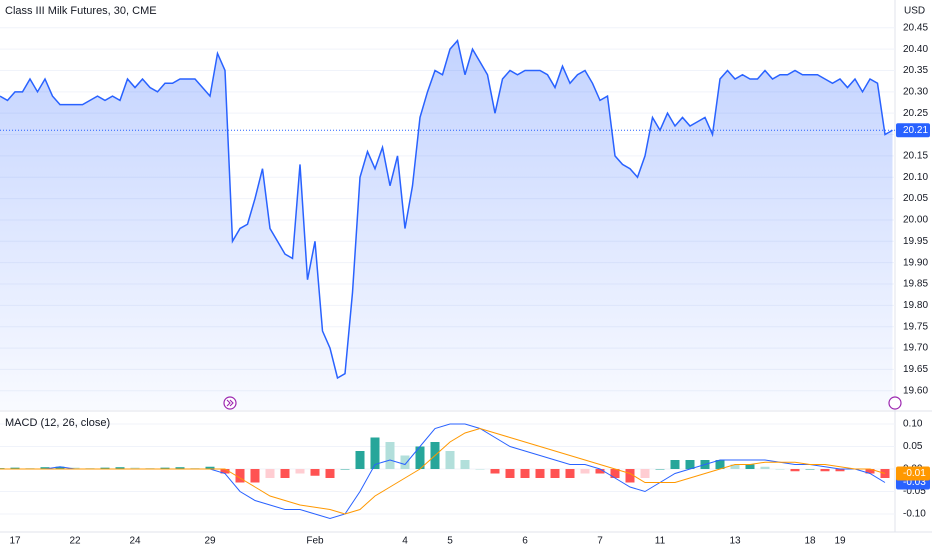 This screenshot has width=932, height=550. What do you see at coordinates (75, 541) in the screenshot?
I see `x-tick-label: 22` at bounding box center [75, 541].